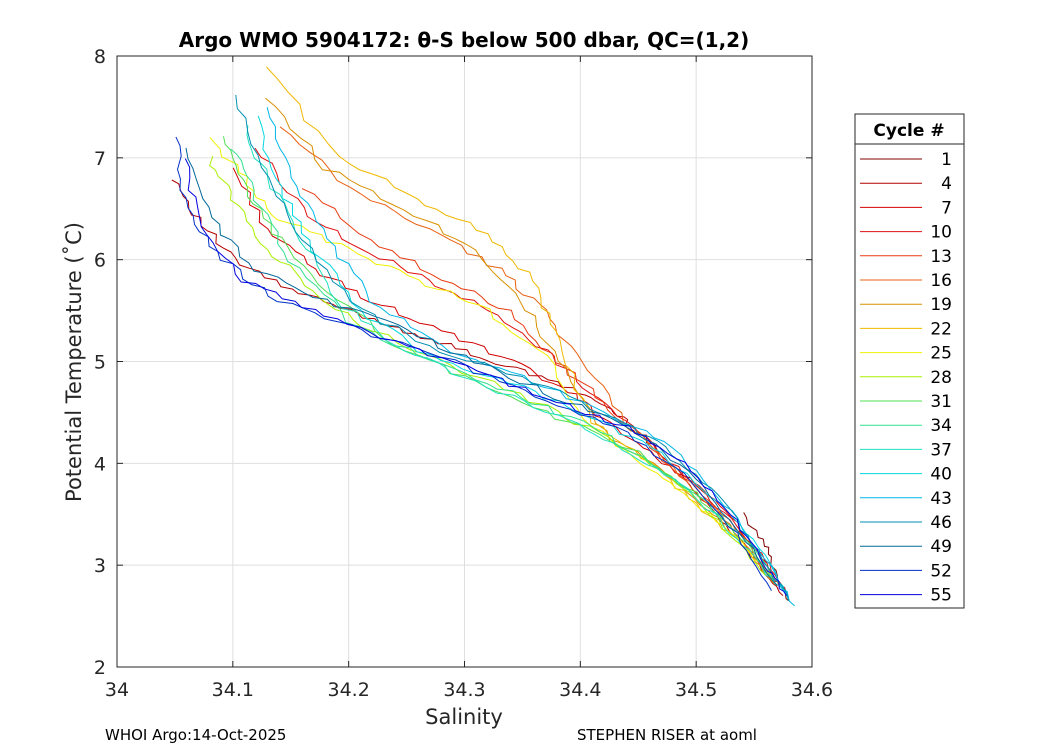 The height and width of the screenshot is (750, 1050). Describe the element at coordinates (100, 566) in the screenshot. I see `y-tick-label: 3` at that location.